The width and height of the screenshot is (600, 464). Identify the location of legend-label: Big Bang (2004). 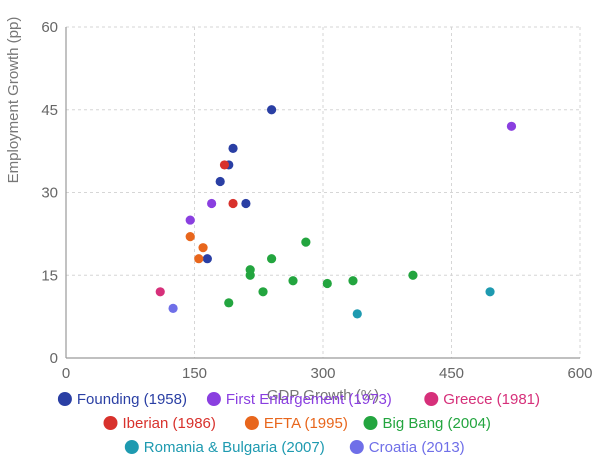
(437, 423).